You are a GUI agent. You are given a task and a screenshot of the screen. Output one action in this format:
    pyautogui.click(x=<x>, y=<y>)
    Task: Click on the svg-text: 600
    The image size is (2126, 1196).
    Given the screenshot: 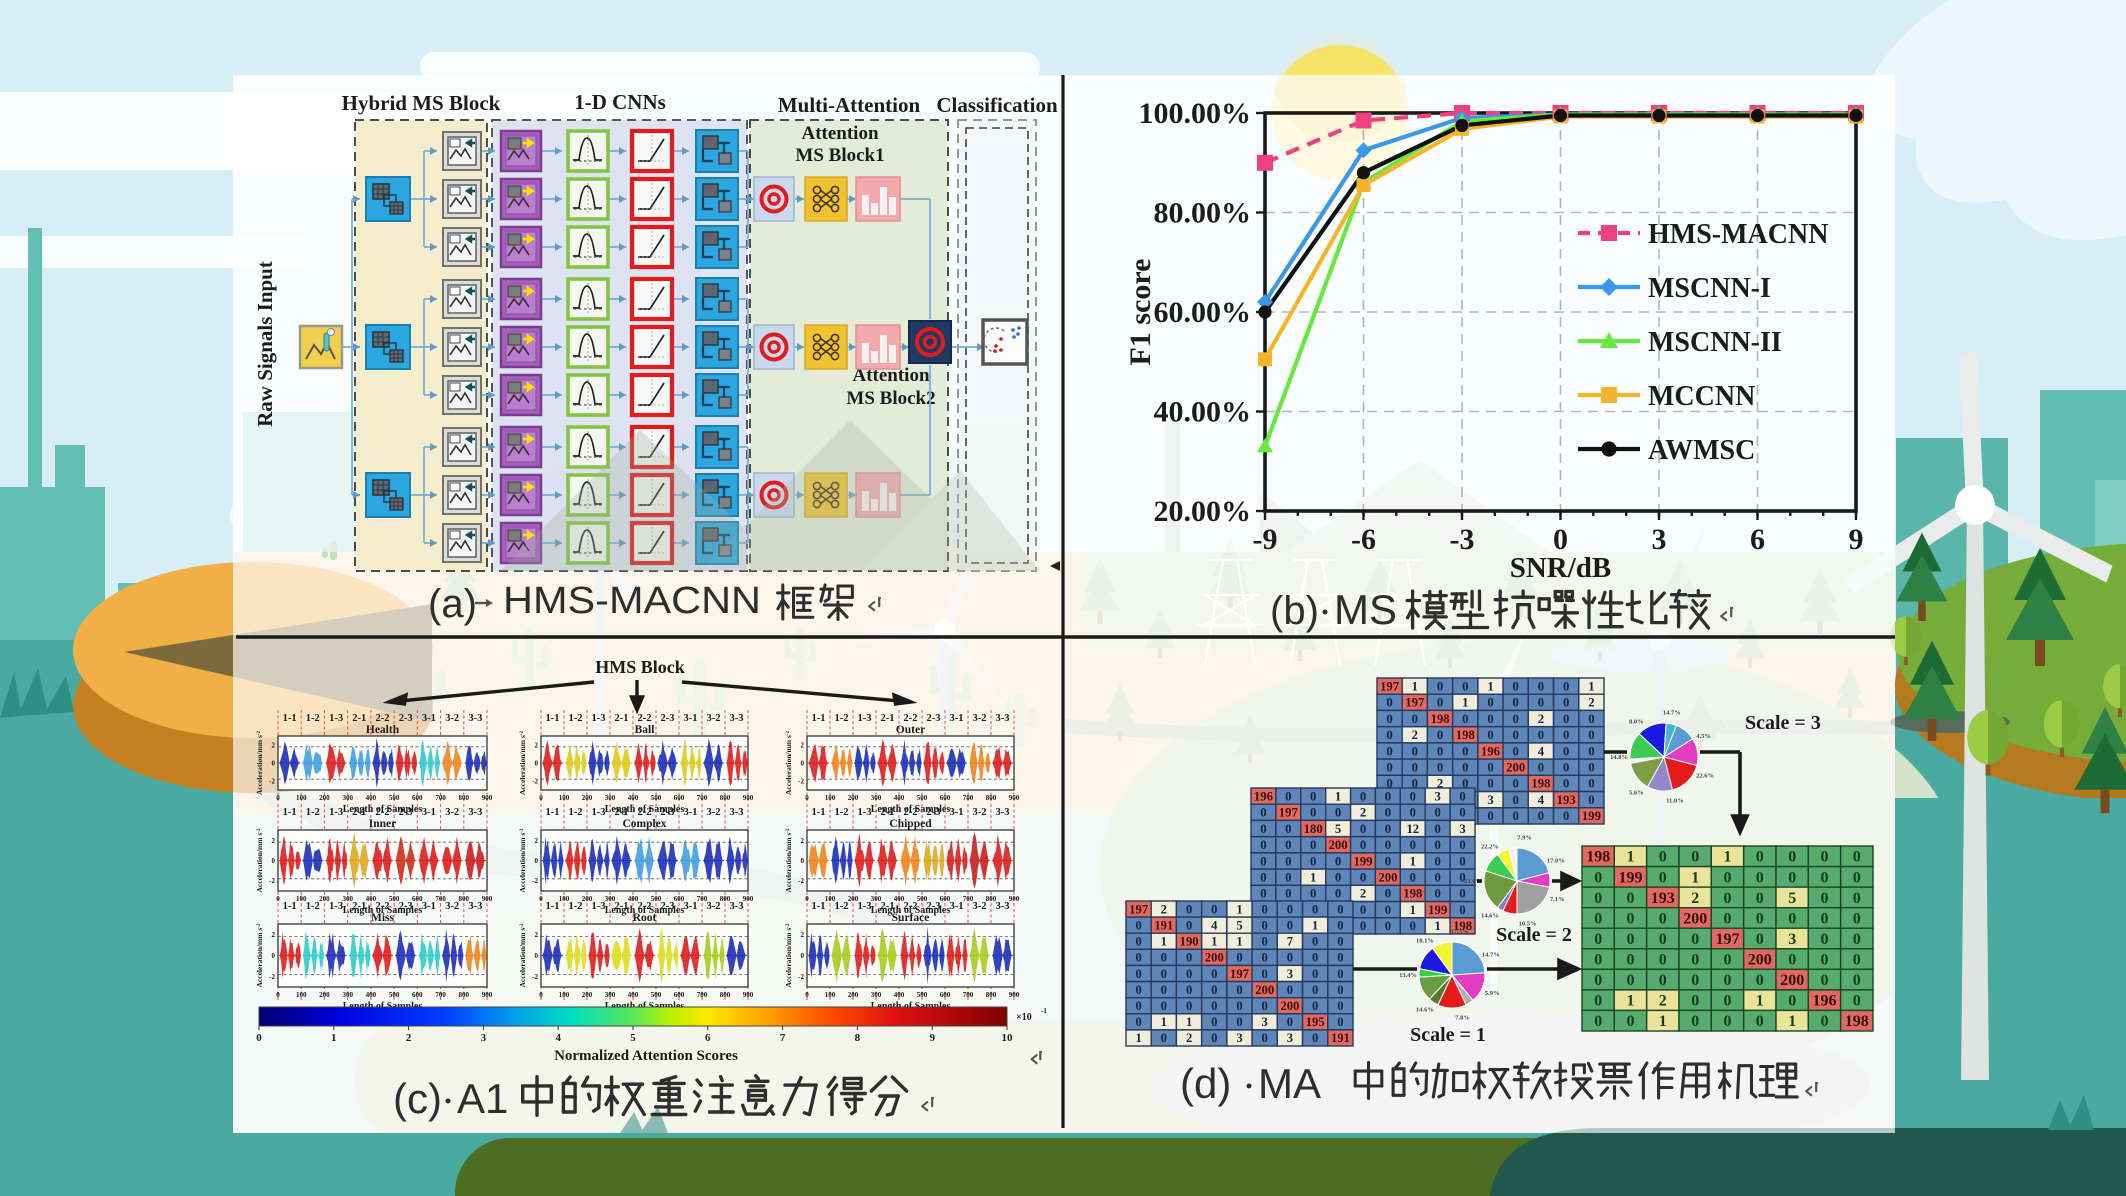 What is the action you would take?
    pyautogui.click(x=417, y=798)
    